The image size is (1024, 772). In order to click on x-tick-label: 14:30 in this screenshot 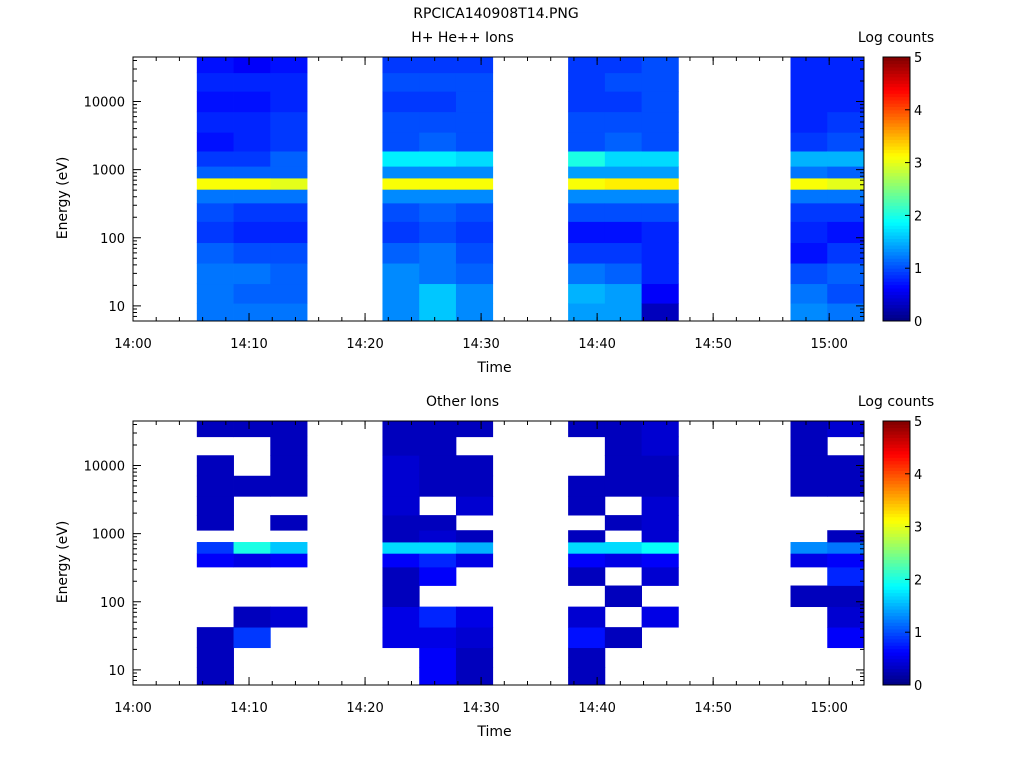, I will do `click(480, 344)`.